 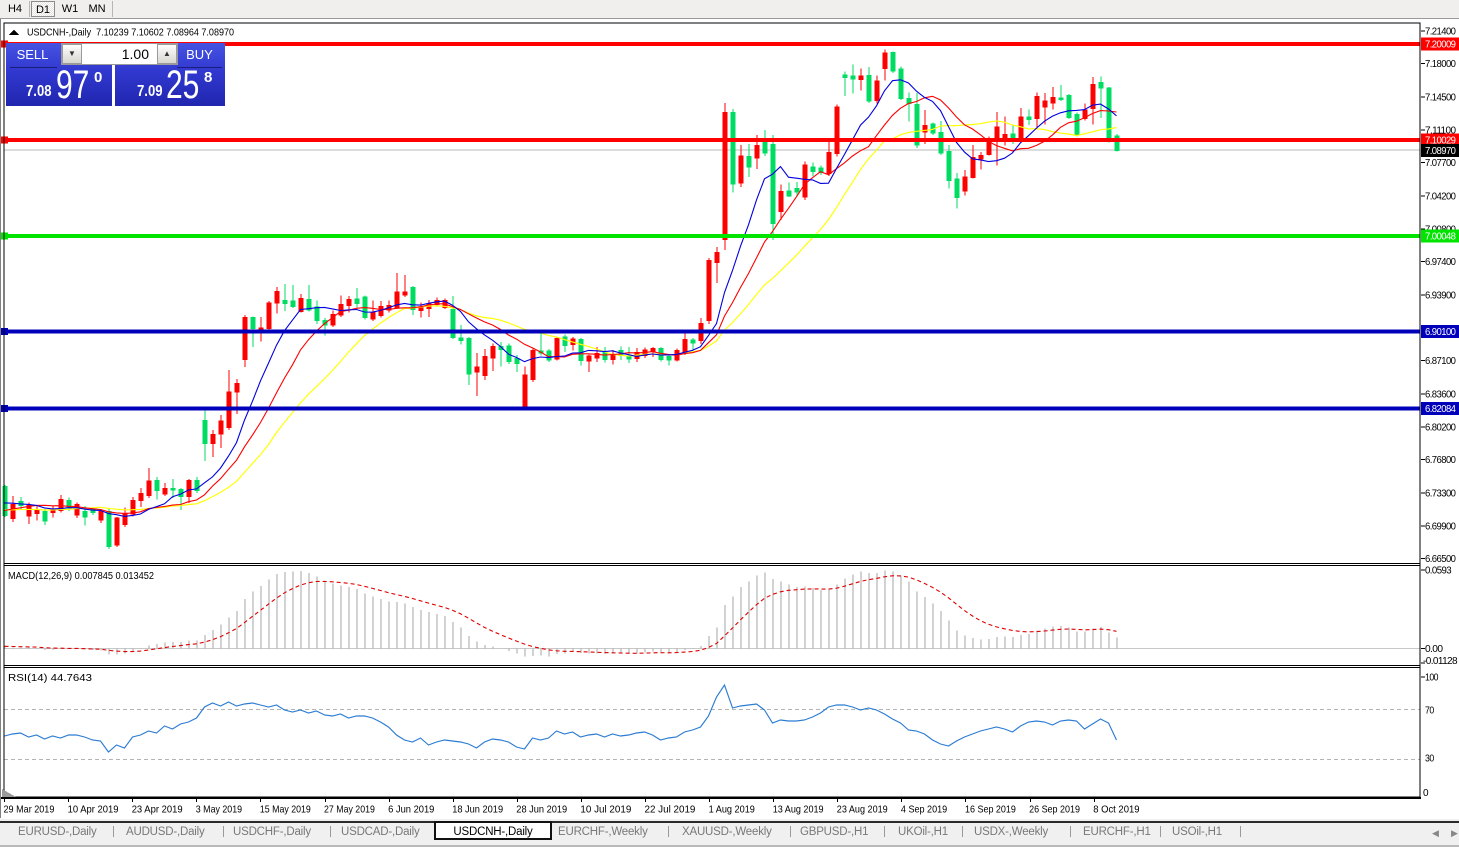 What do you see at coordinates (1440, 332) in the screenshot?
I see `svg-text: 6.90100` at bounding box center [1440, 332].